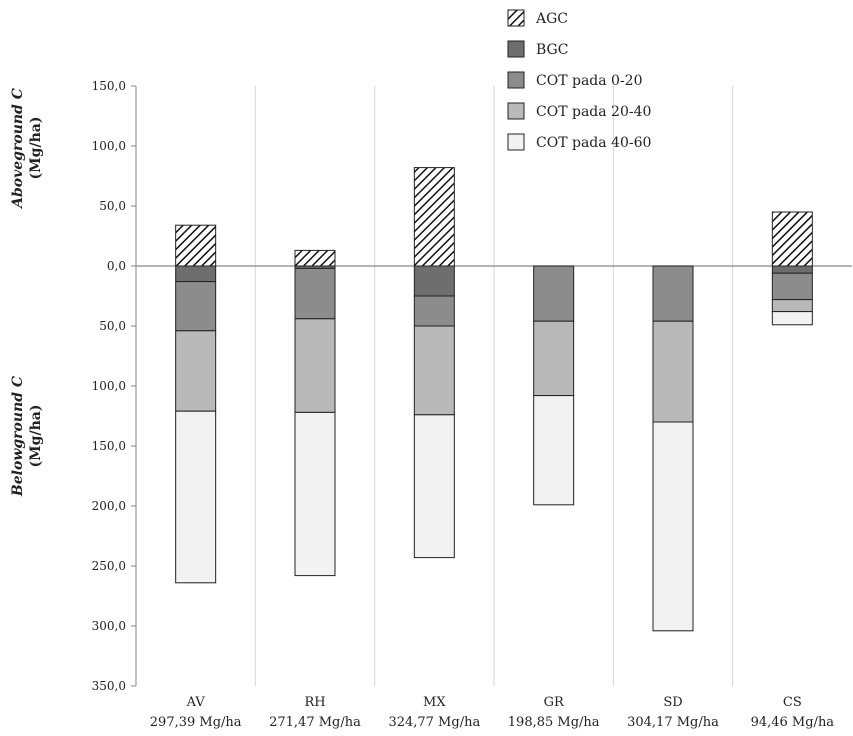 This screenshot has width=853, height=736. I want to click on y-tick-label: 250,0, so click(109, 566).